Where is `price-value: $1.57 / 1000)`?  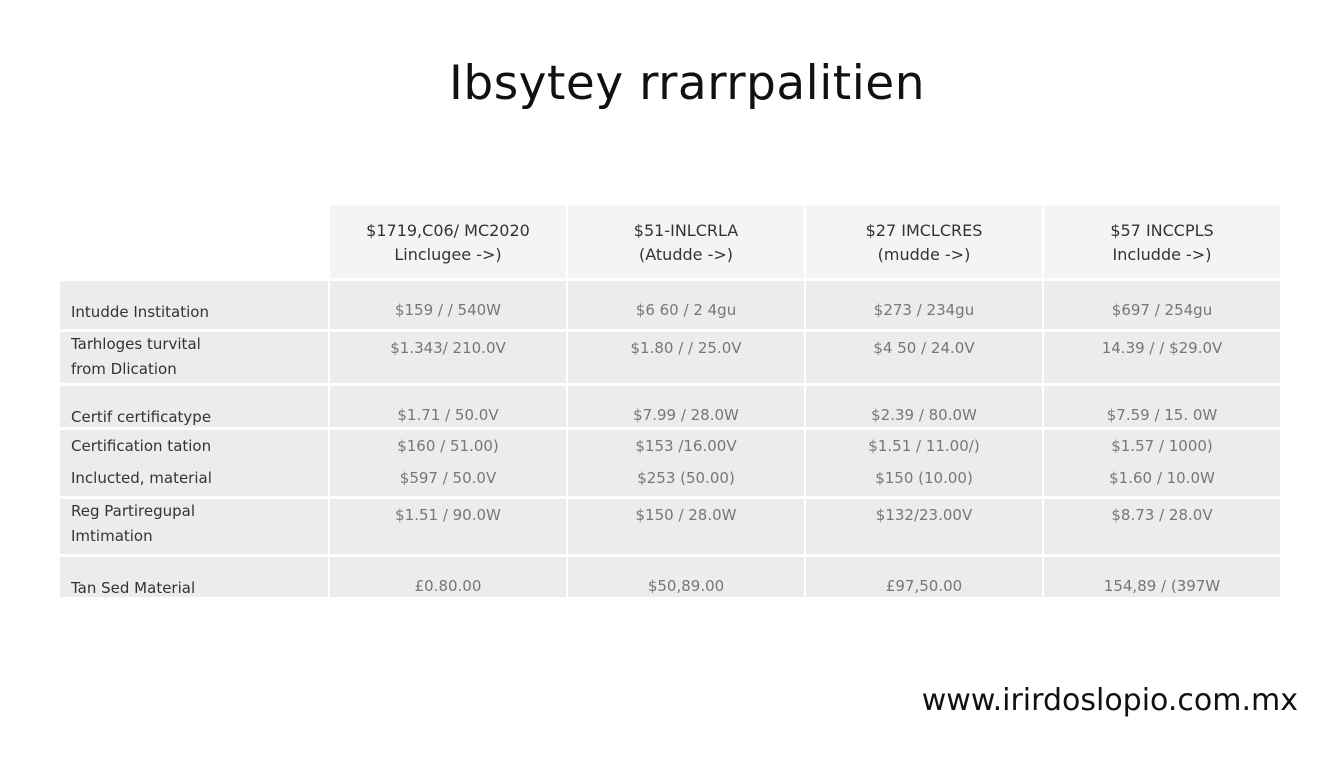
price-value: $1.57 / 1000) is located at coordinates (1162, 446).